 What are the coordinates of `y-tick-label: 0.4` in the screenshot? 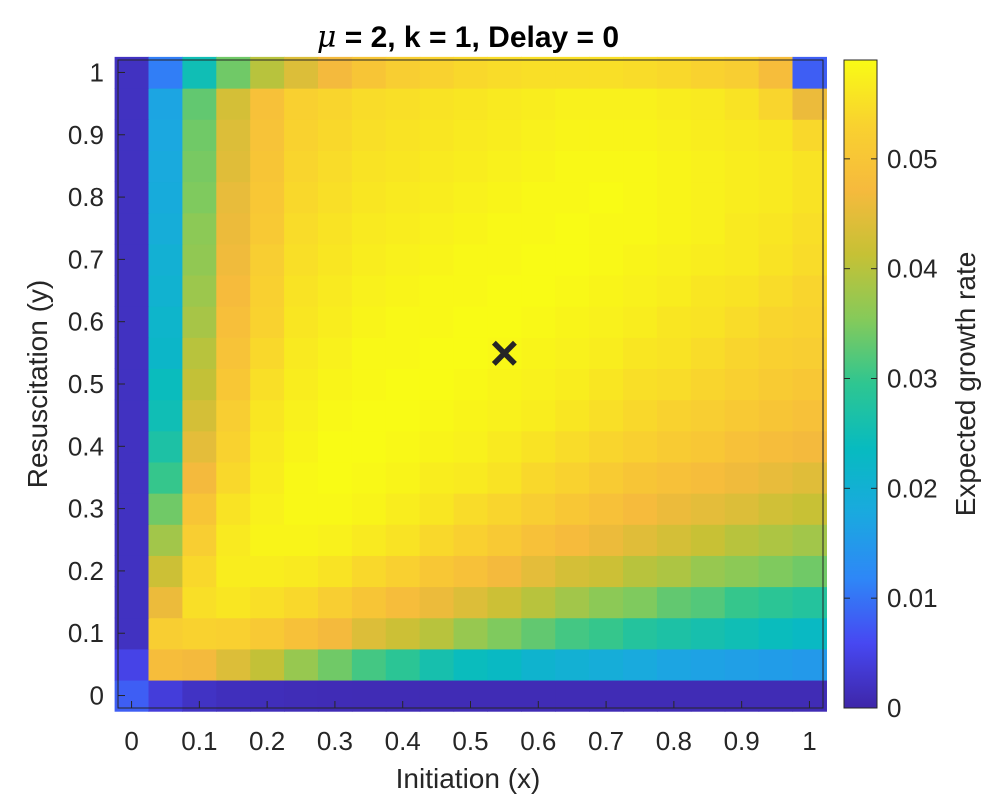 It's located at (86, 446).